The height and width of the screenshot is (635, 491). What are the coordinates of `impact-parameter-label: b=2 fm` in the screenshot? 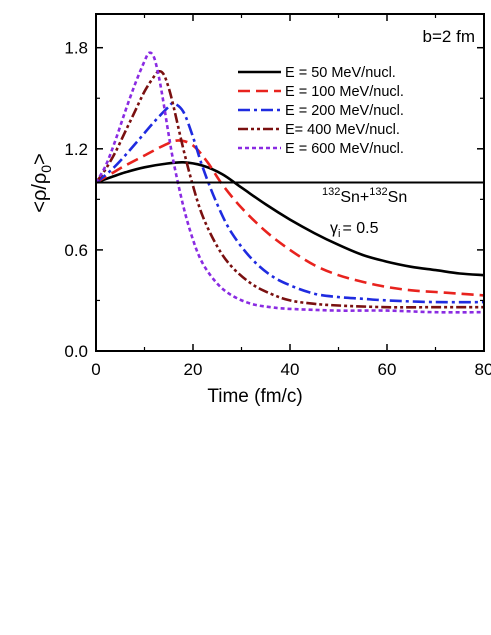 It's located at (449, 36).